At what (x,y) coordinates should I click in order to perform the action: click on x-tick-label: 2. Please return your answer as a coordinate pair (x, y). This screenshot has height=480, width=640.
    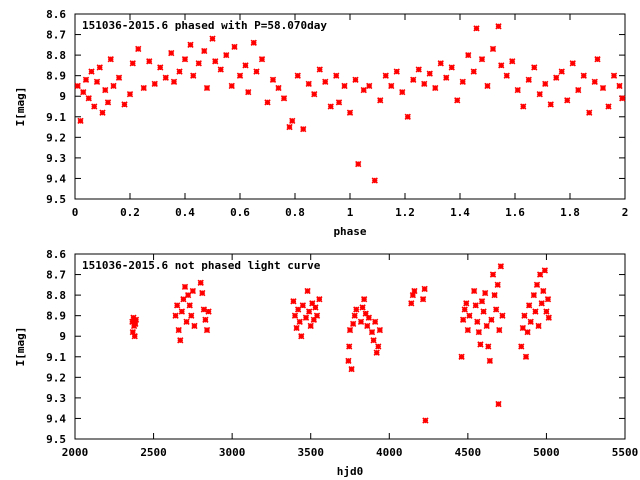
    Looking at the image, I should click on (625, 212).